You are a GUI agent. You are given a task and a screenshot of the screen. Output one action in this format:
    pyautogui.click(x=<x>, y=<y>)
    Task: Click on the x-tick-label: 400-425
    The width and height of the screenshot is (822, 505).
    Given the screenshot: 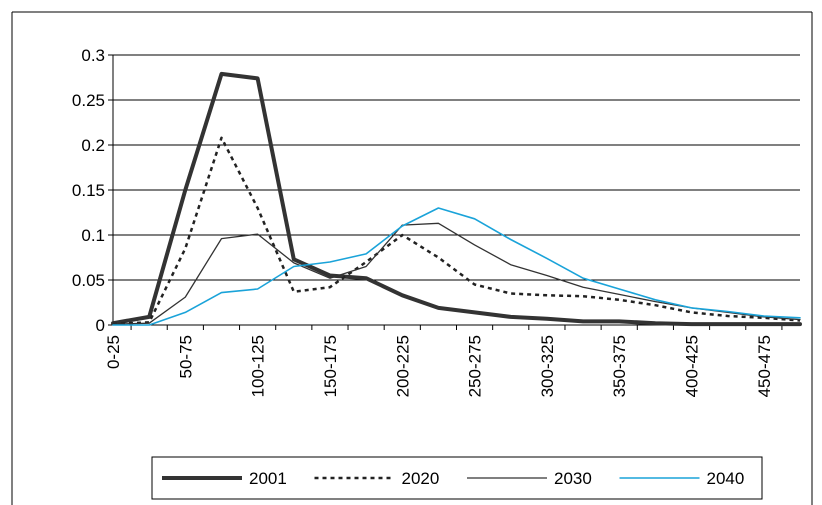 What is the action you would take?
    pyautogui.click(x=692, y=366)
    